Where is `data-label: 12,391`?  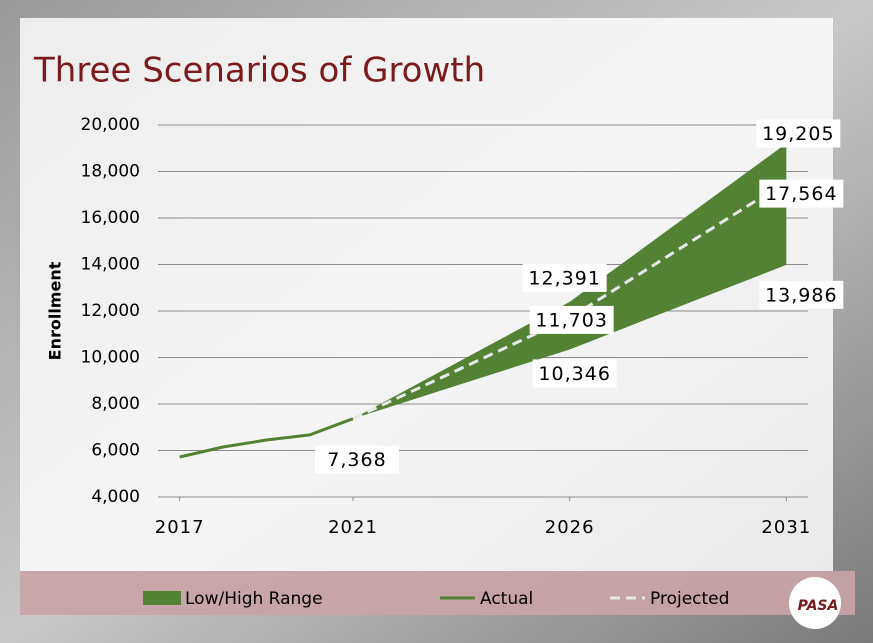
data-label: 12,391 is located at coordinates (564, 278).